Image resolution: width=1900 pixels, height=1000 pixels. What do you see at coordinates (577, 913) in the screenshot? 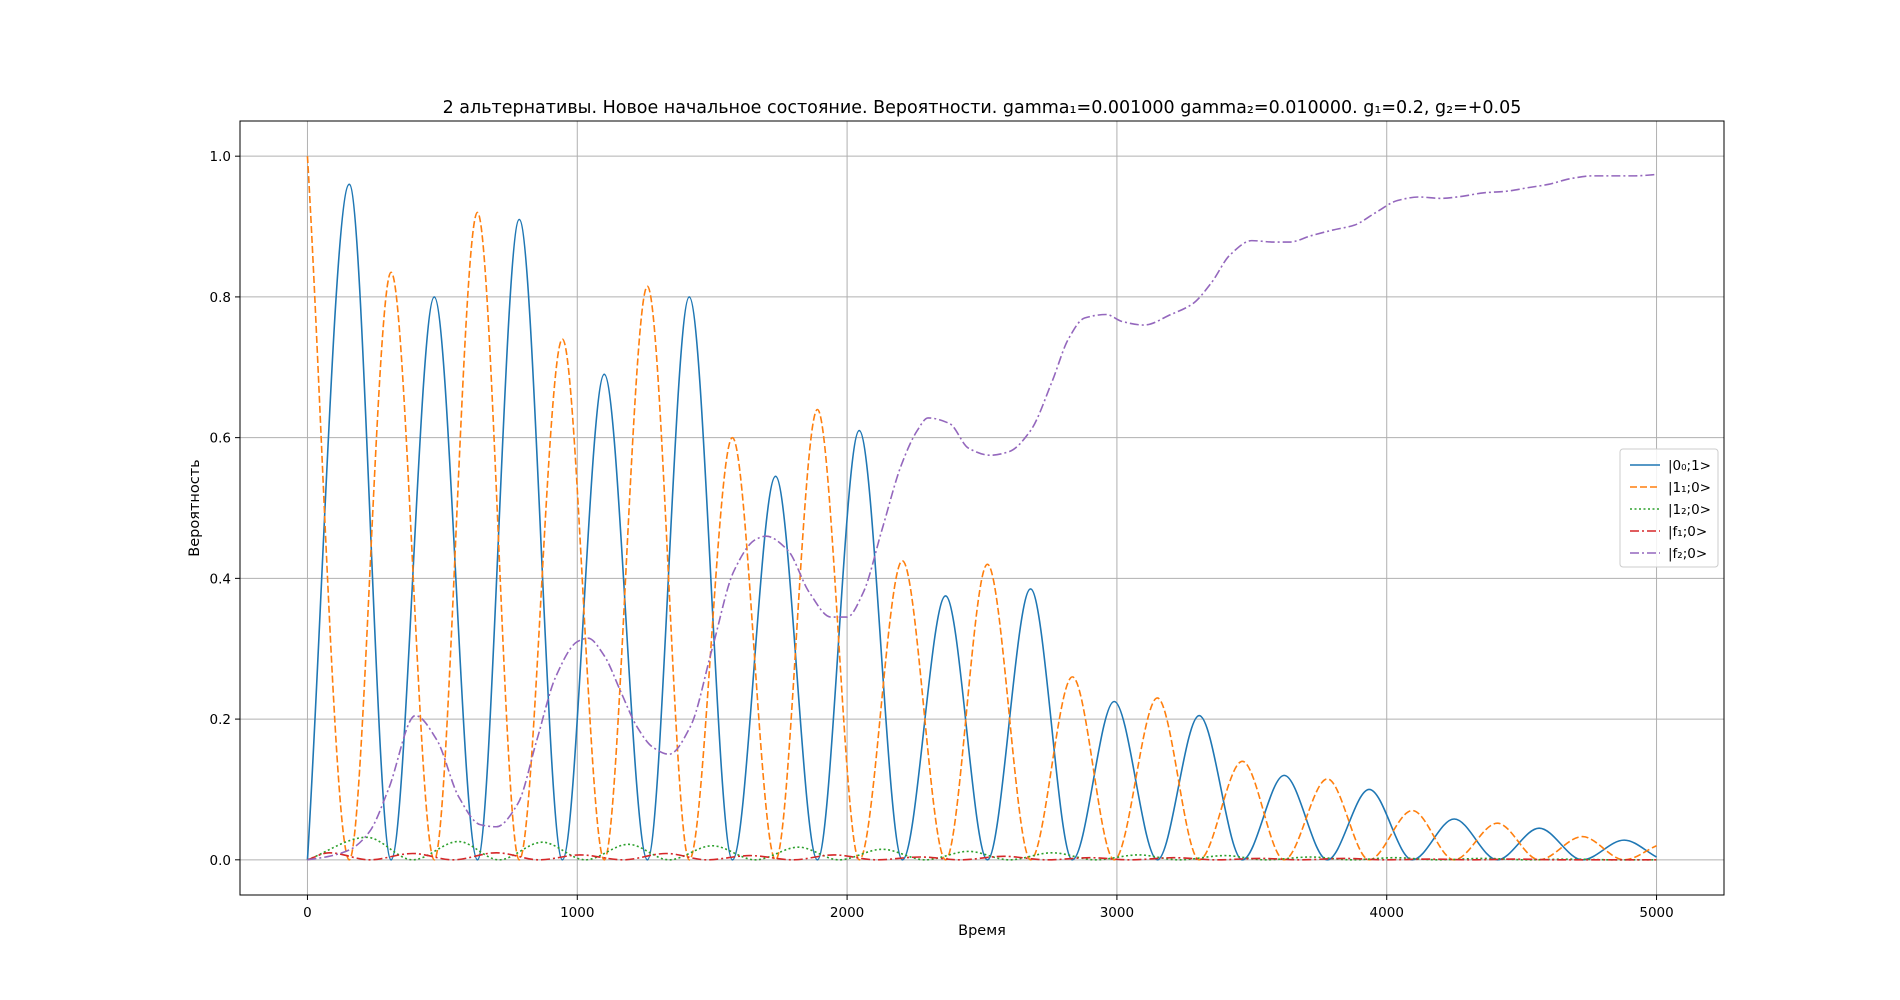
I see `x-tick-label: 1000` at bounding box center [577, 913].